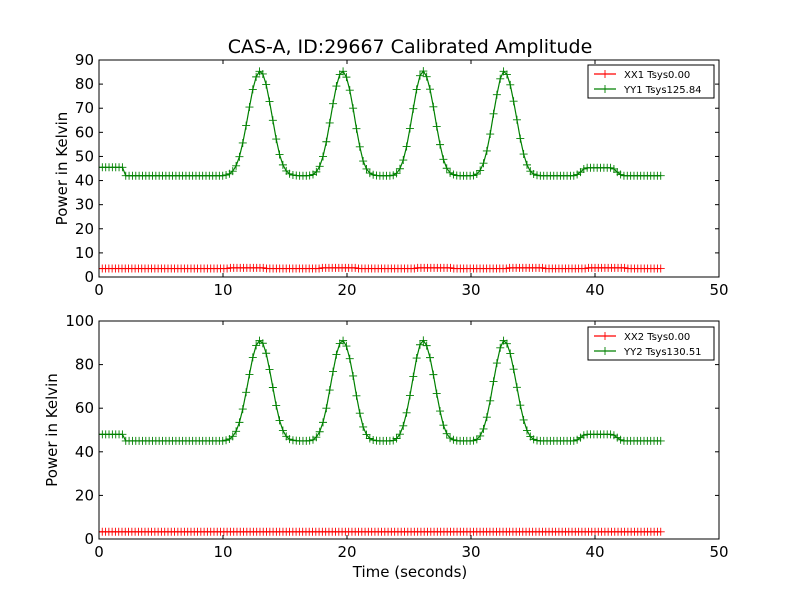  Describe the element at coordinates (84, 452) in the screenshot. I see `y-tick-label: 40` at that location.